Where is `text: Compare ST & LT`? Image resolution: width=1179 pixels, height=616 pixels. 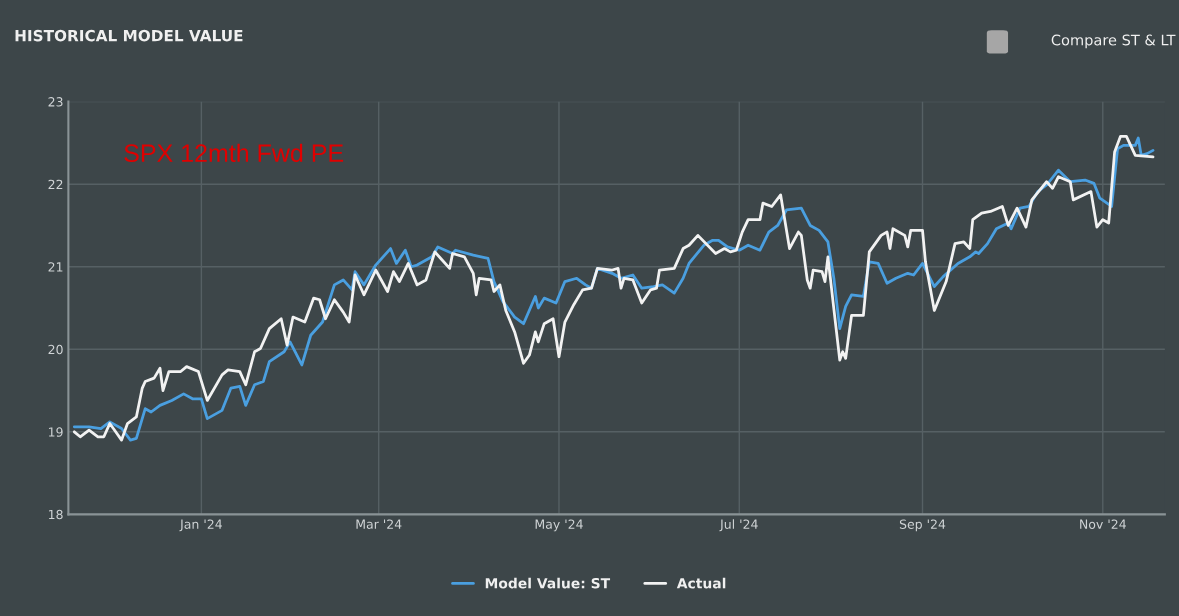
text: Compare ST & LT is located at coordinates (1113, 41).